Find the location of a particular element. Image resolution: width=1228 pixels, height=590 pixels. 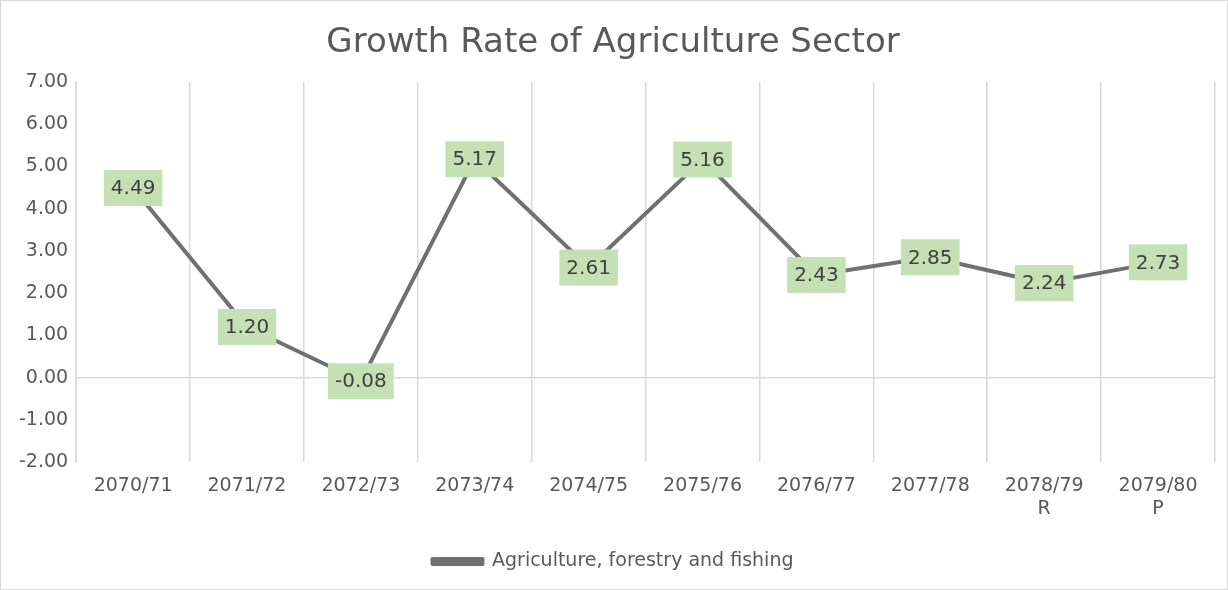

y-tick-label: -1.00 is located at coordinates (43, 418).